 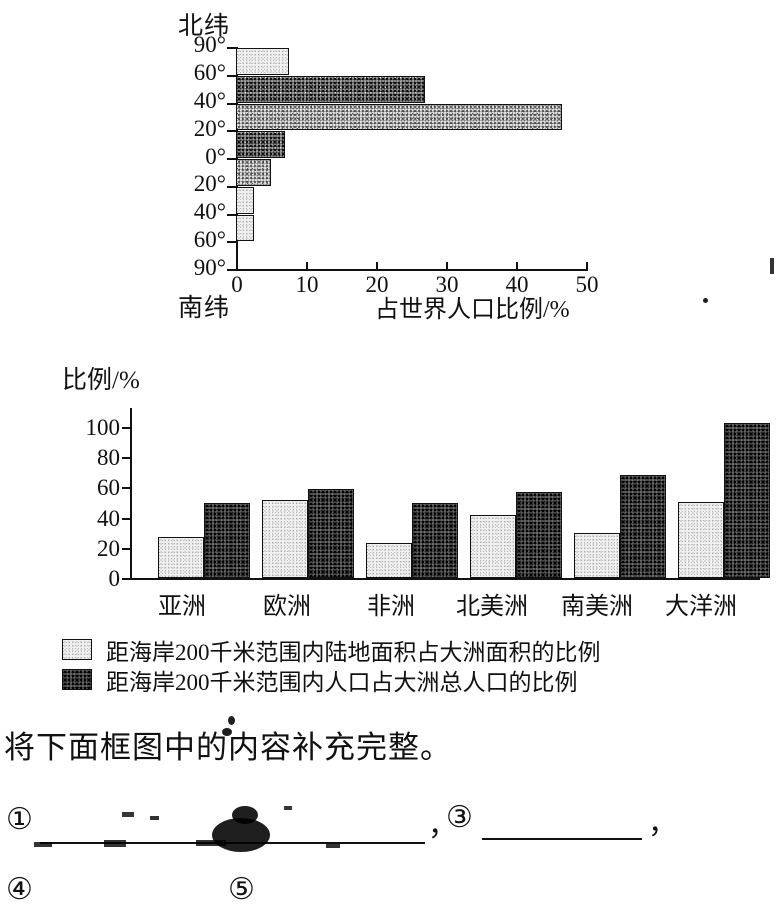 What do you see at coordinates (131, 494) in the screenshot?
I see `chart2-y-axis-line` at bounding box center [131, 494].